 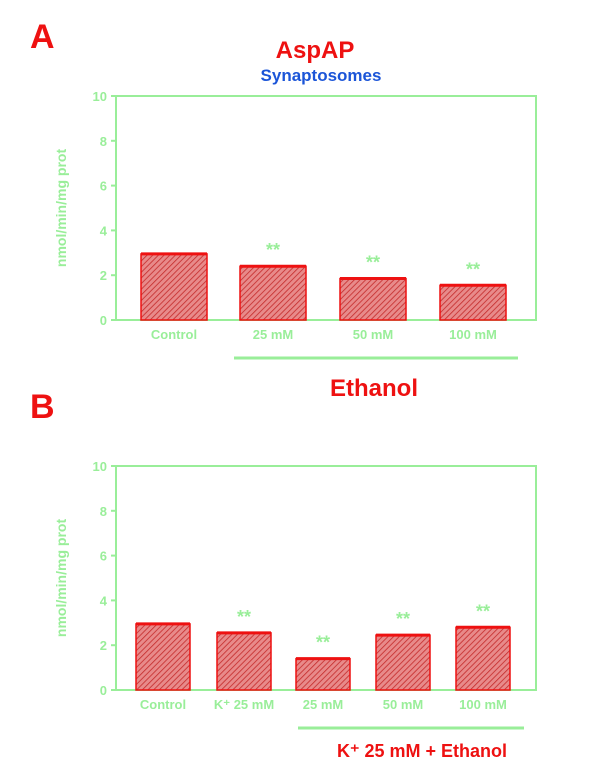 What do you see at coordinates (321, 75) in the screenshot?
I see `figure-subtitle: Synaptosomes` at bounding box center [321, 75].